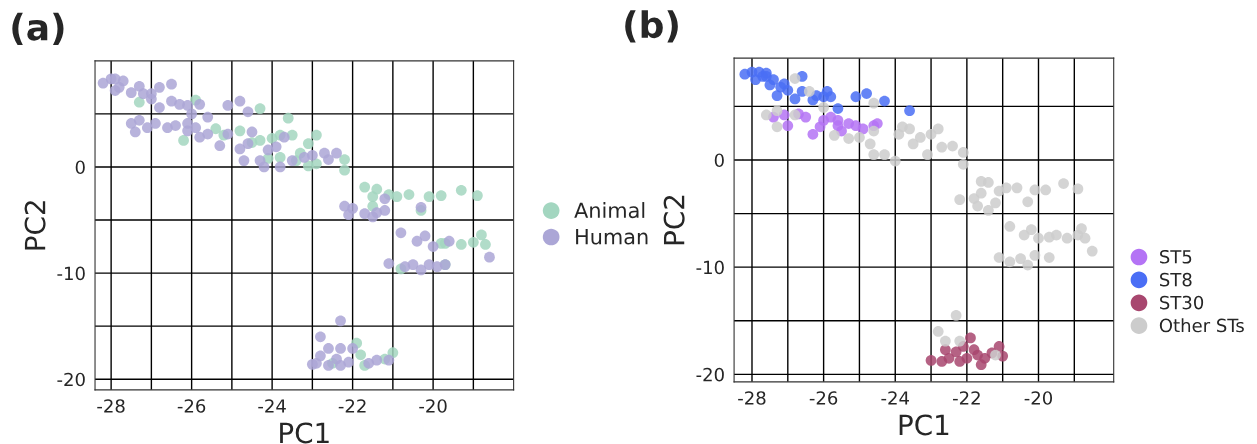  Describe the element at coordinates (38, 28) in the screenshot. I see `chart-title: (a)` at that location.